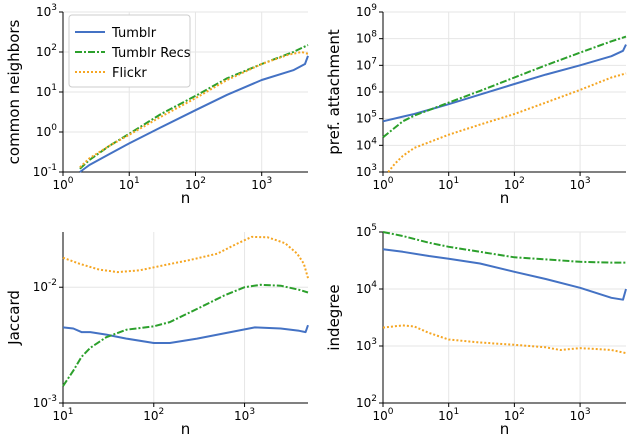 This screenshot has height=437, width=628. I want to click on x-tick-label: 10³, so click(580, 184).